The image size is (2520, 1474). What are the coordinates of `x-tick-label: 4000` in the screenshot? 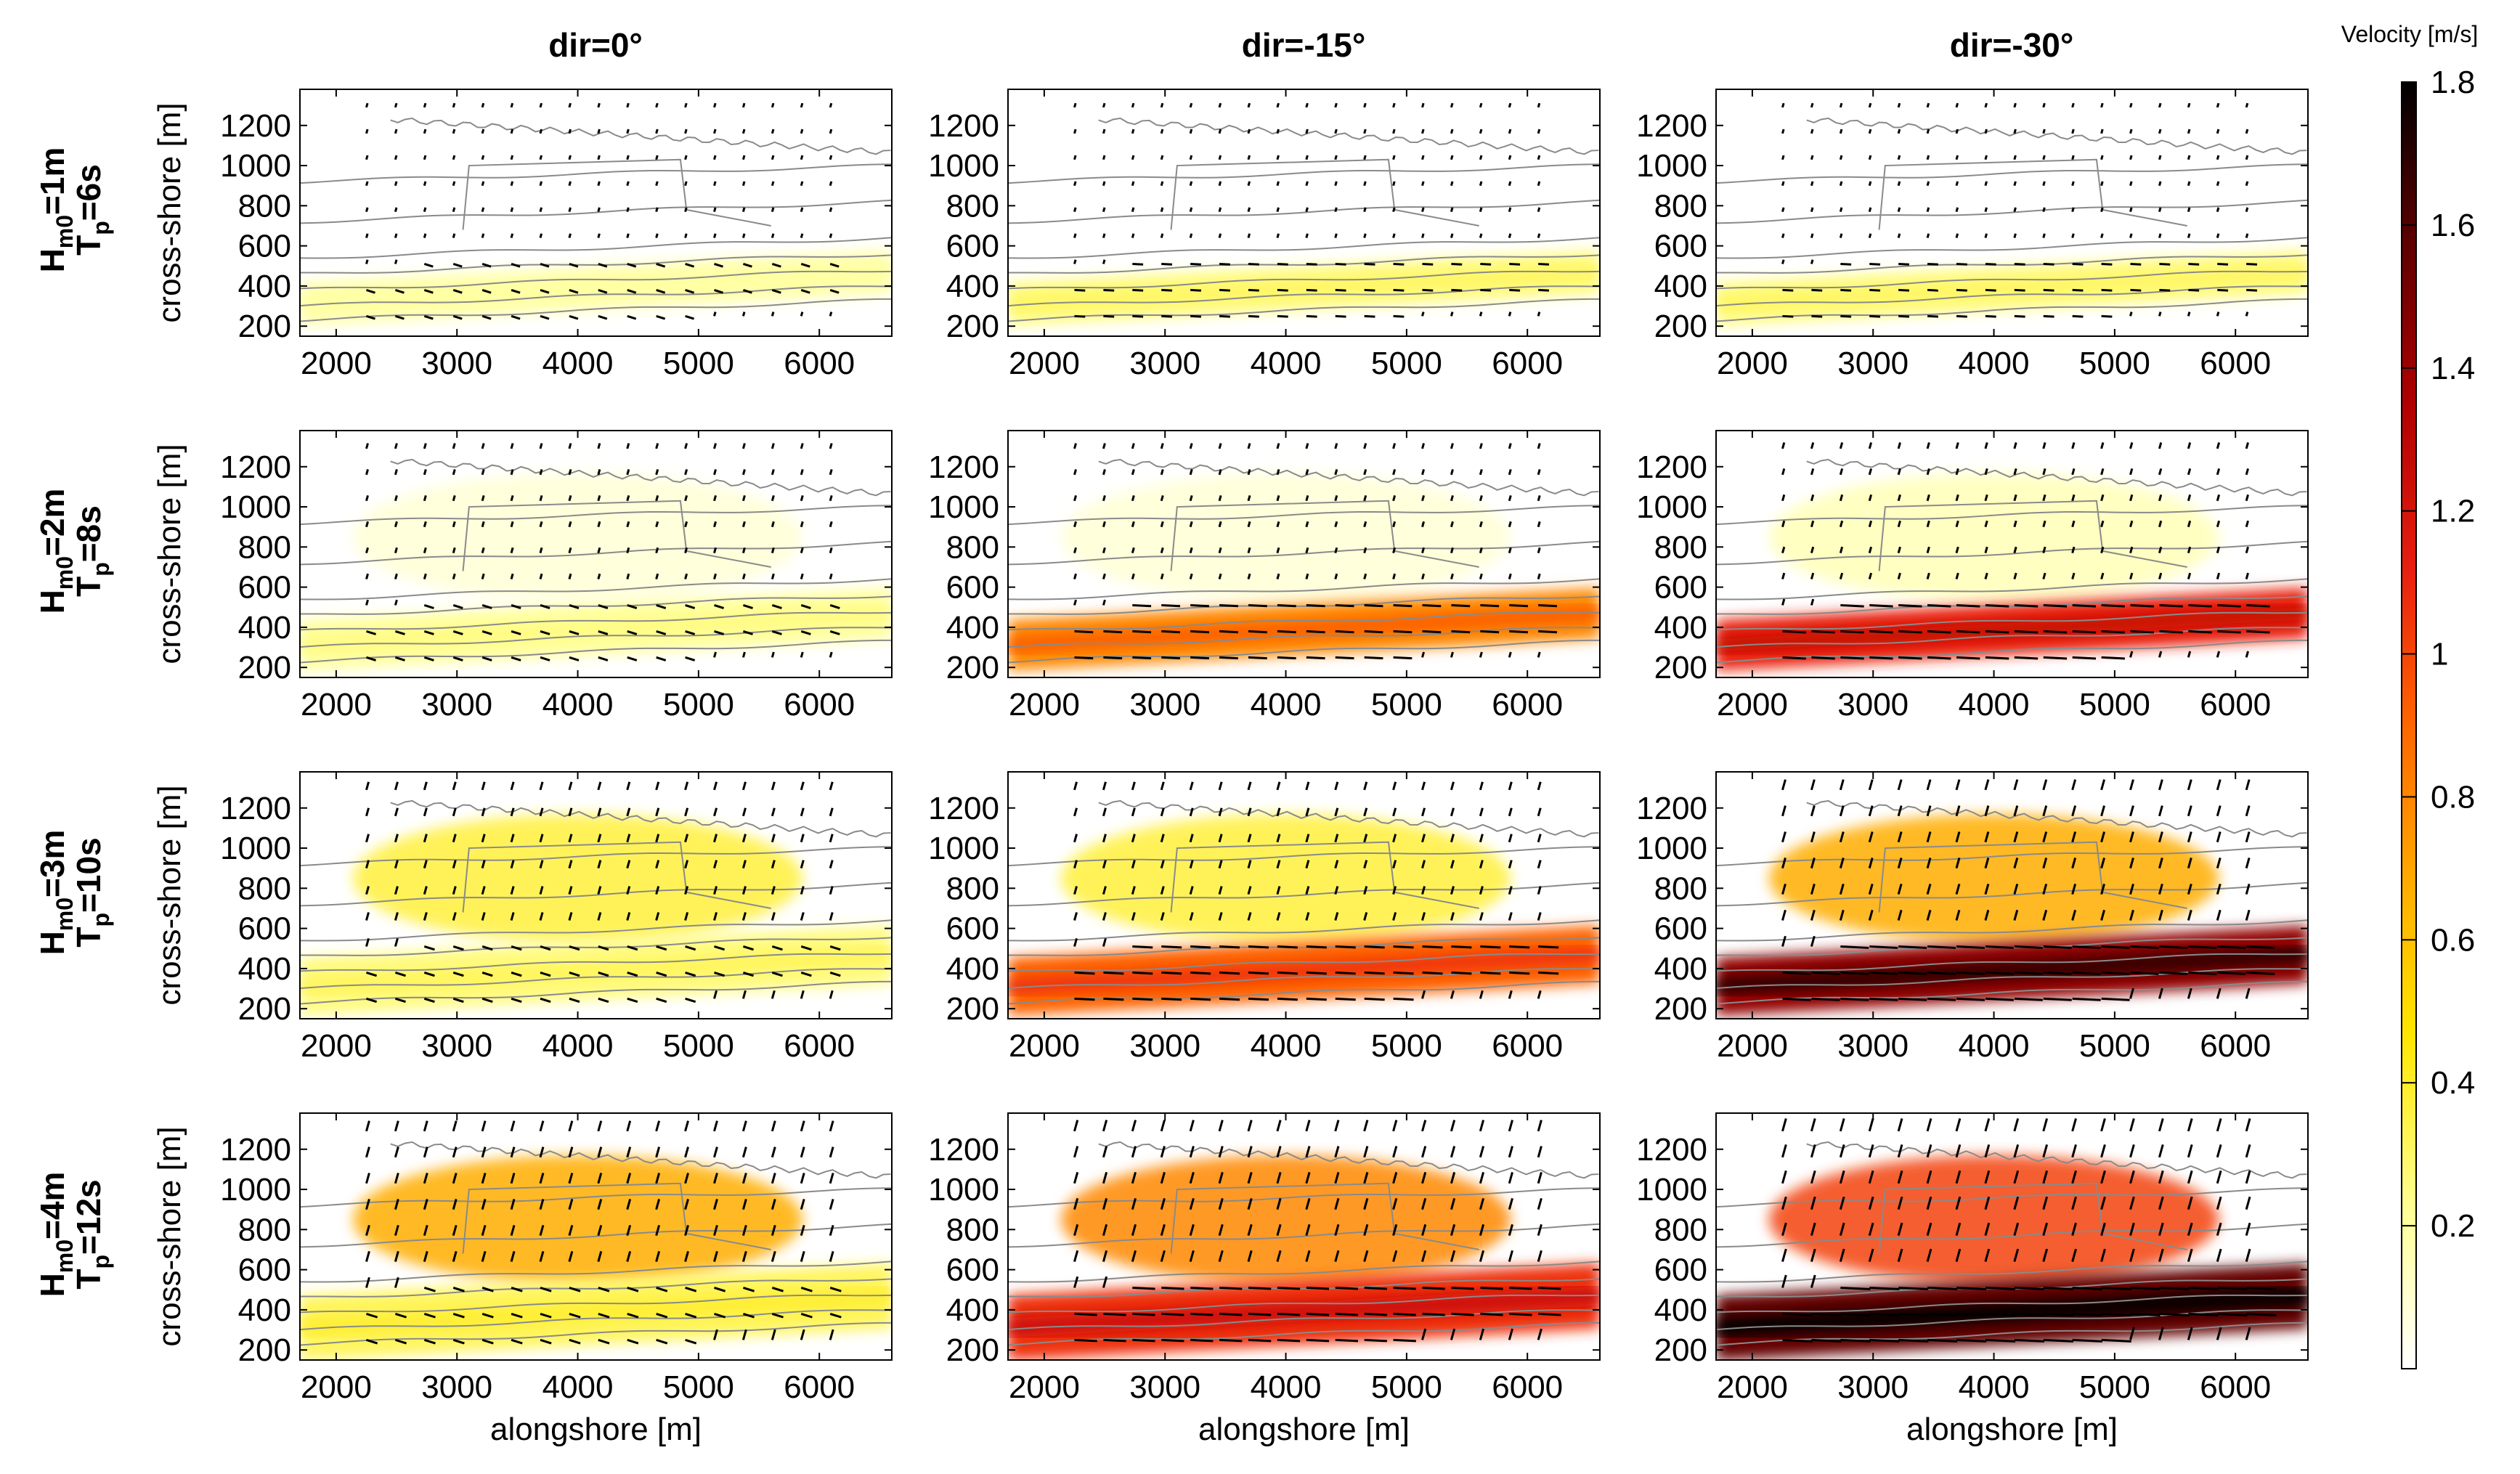 It's located at (1994, 1046).